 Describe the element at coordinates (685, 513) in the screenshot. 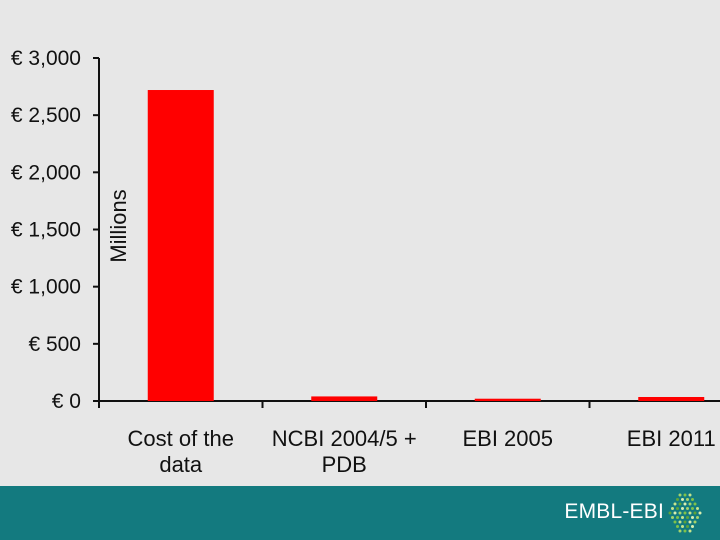

I see `embl-ebi-logo-icon` at that location.